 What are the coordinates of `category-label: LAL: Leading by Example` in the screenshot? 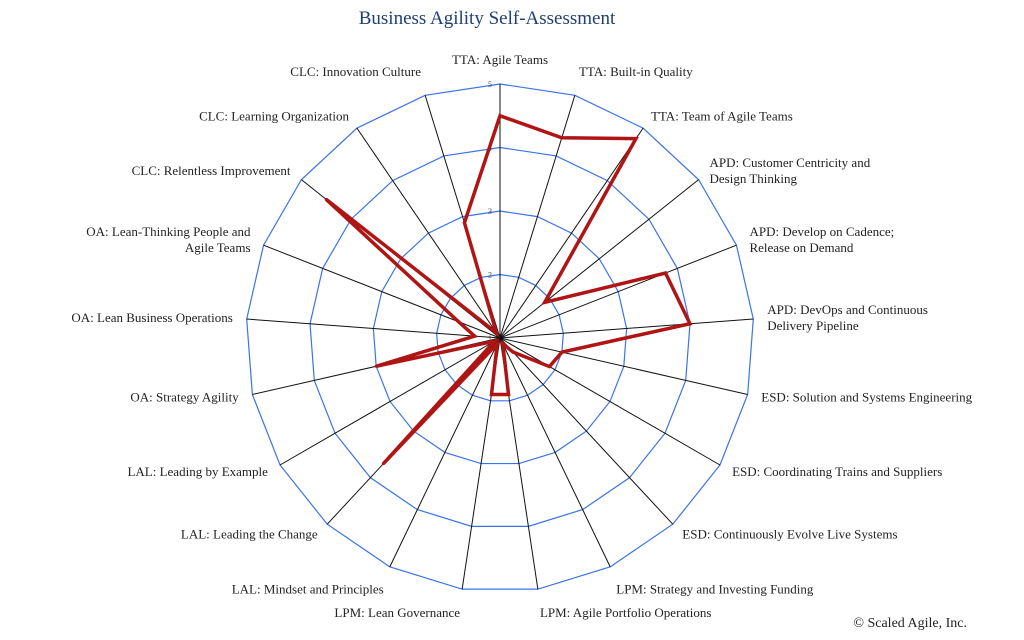 It's located at (197, 471).